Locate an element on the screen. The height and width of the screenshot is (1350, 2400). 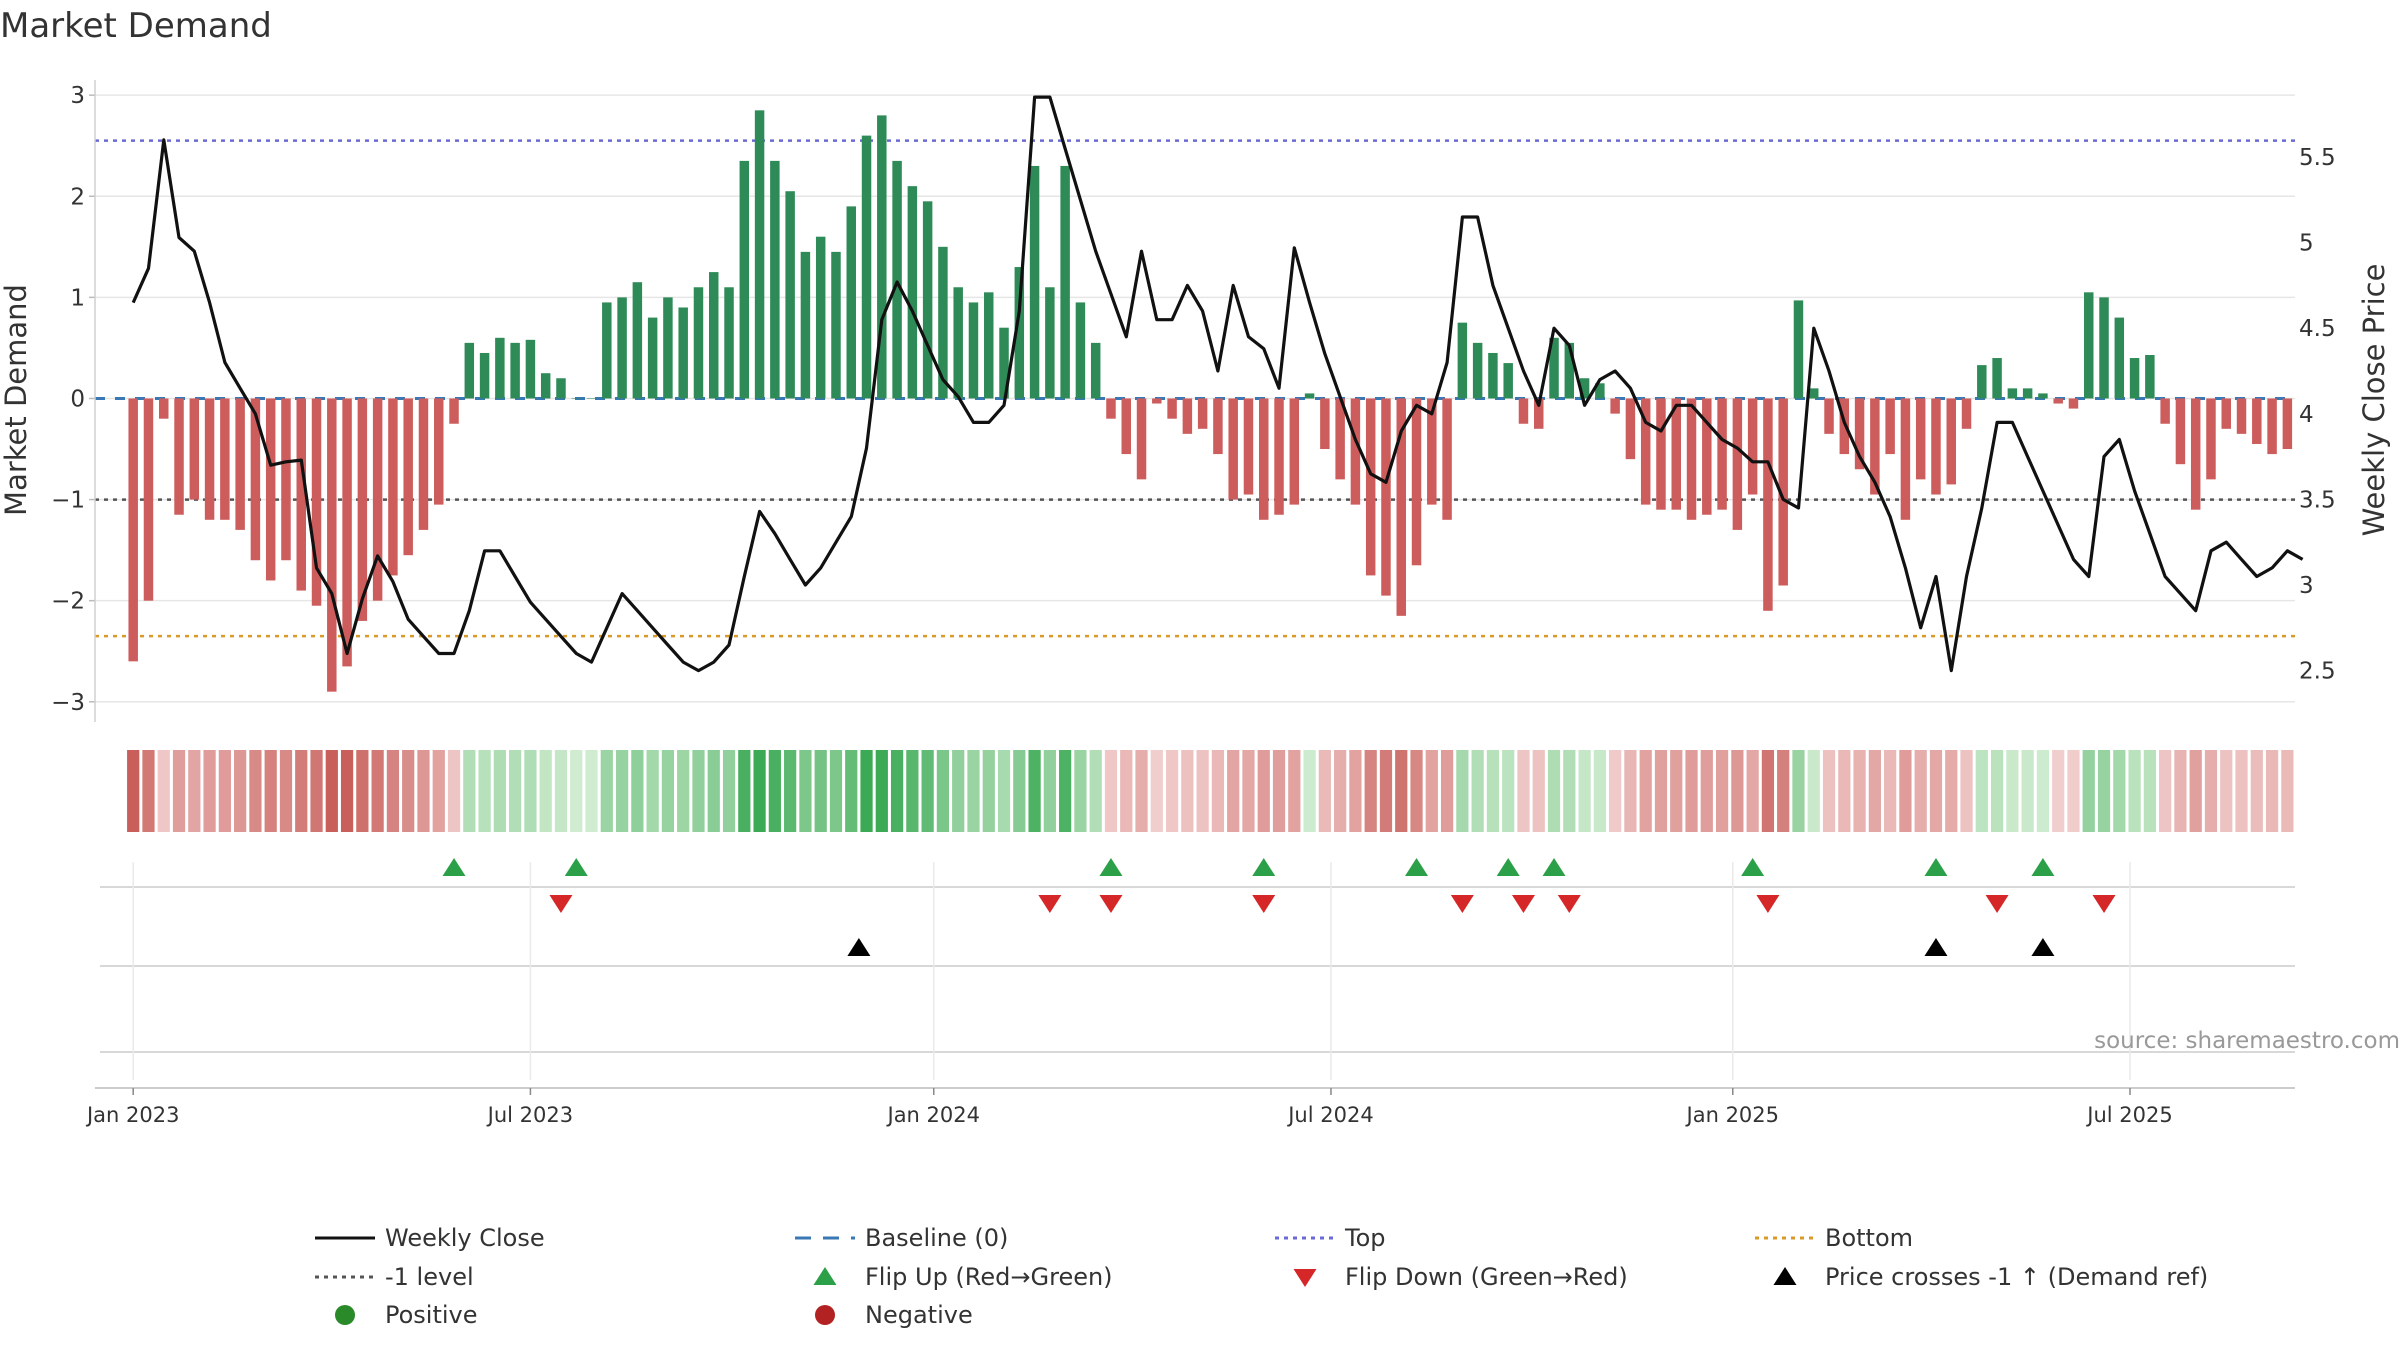
y-tick-label-right: 2.5 is located at coordinates (2317, 672).